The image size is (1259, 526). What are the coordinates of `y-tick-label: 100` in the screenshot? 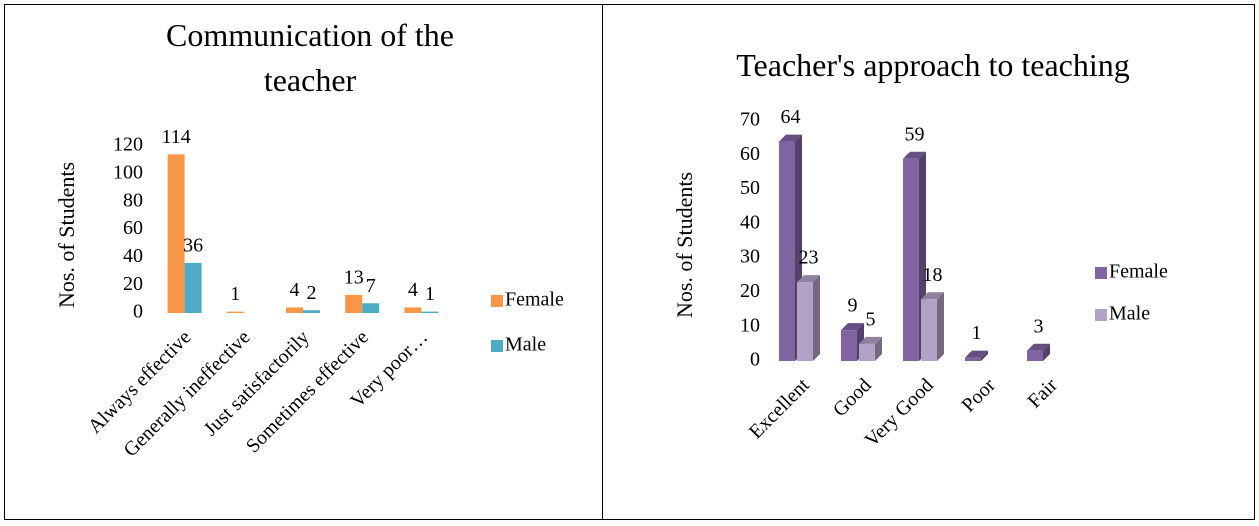 It's located at (128, 172).